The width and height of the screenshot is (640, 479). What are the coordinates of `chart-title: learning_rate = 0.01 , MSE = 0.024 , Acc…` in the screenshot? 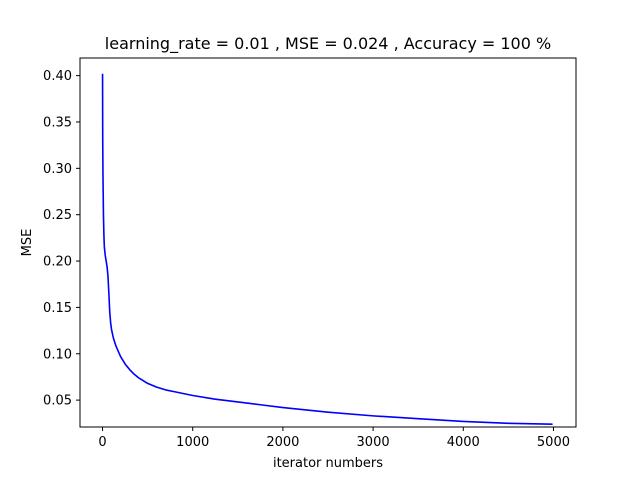 It's located at (328, 44).